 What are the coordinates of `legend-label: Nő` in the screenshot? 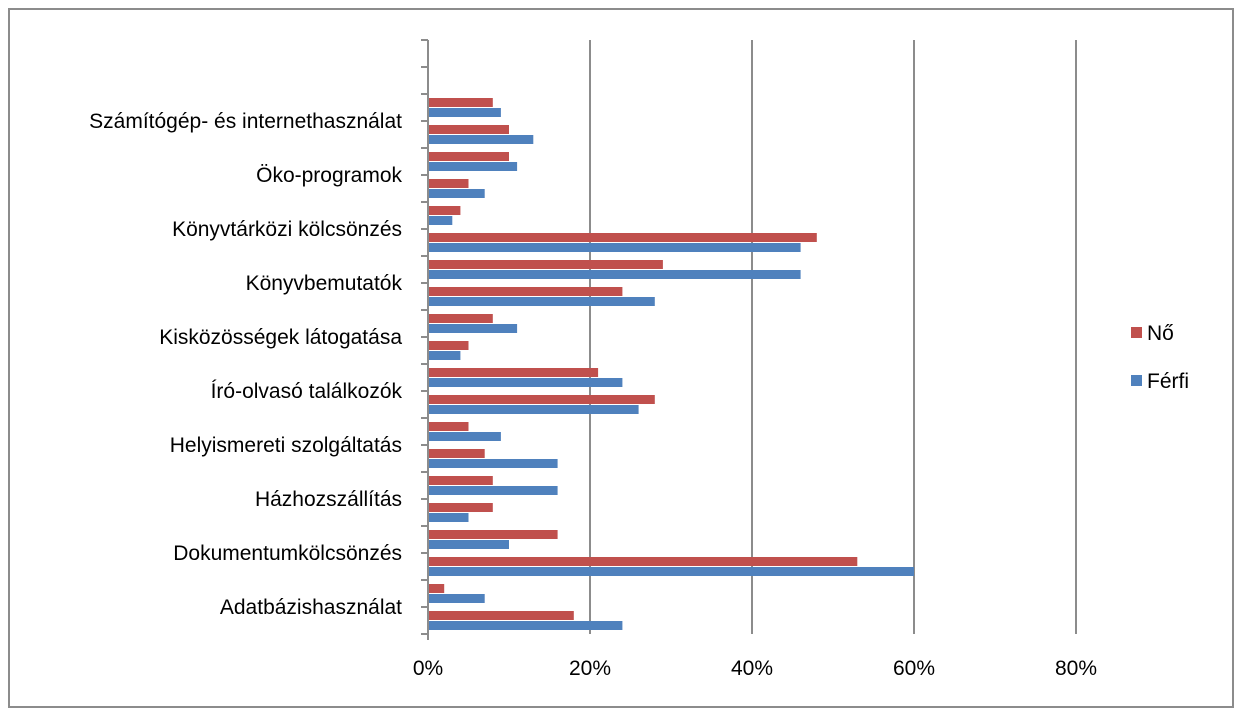 It's located at (1160, 333).